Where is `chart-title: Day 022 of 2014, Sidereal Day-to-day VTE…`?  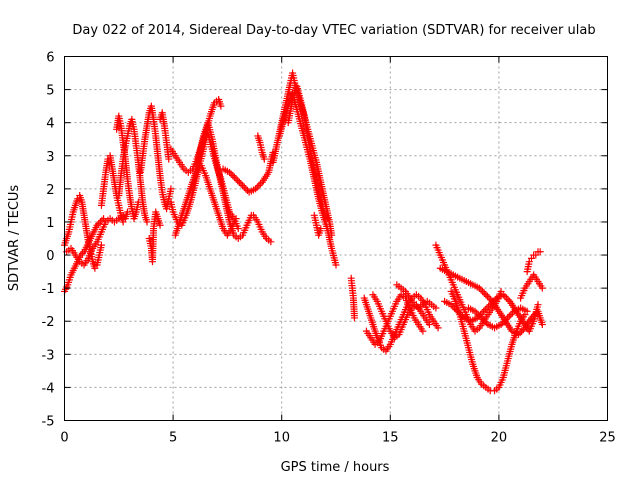
chart-title: Day 022 of 2014, Sidereal Day-to-day VTE… is located at coordinates (333, 30).